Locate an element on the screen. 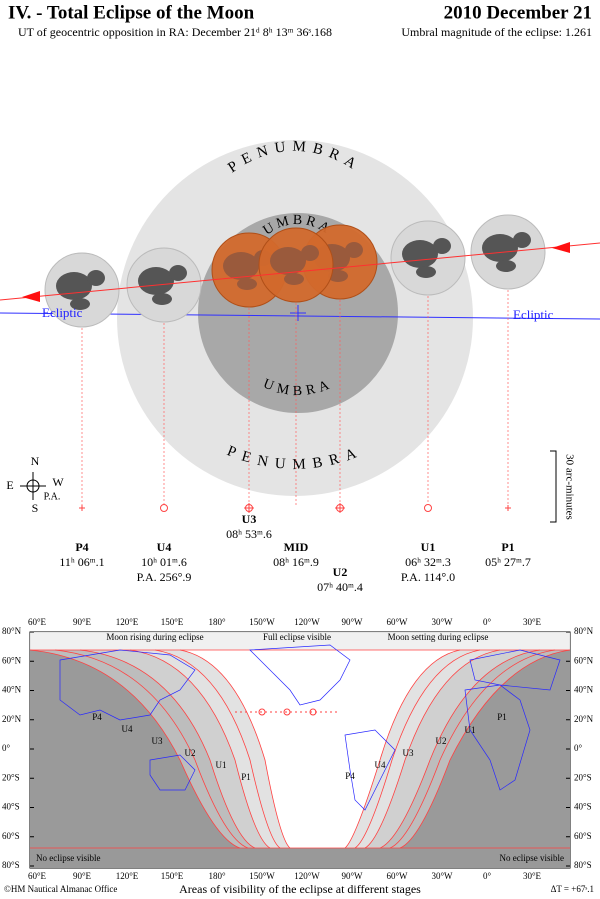 The width and height of the screenshot is (600, 899). lat-label: 60°S is located at coordinates (583, 836).